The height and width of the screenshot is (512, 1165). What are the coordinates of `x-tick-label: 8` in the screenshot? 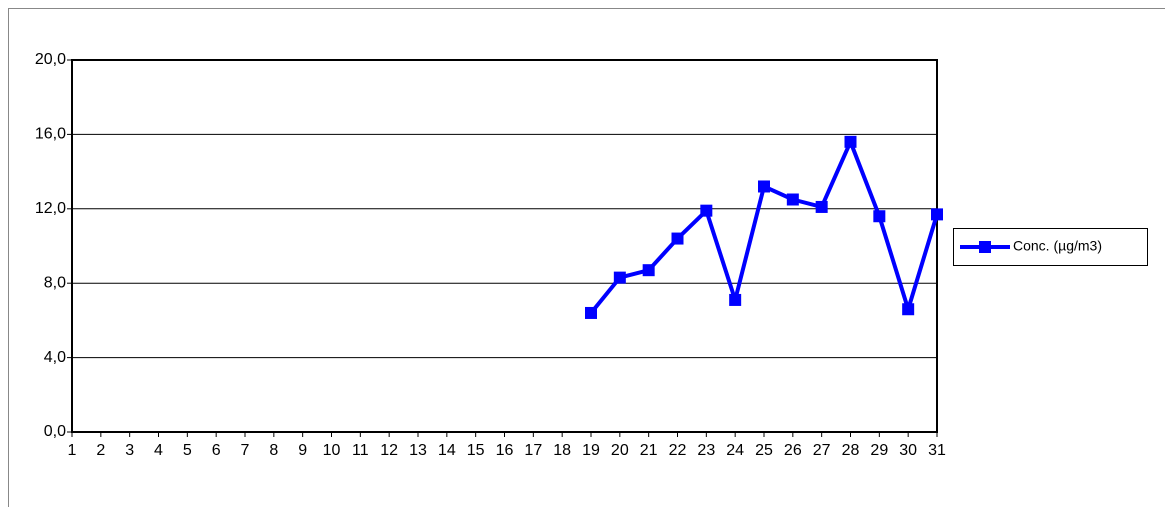 It's located at (273, 450).